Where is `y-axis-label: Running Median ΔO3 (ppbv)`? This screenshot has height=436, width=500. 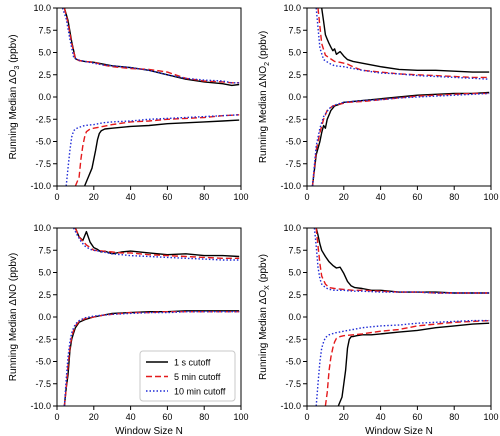
y-axis-label: Running Median ΔO3 (ppbv) is located at coordinates (14, 96).